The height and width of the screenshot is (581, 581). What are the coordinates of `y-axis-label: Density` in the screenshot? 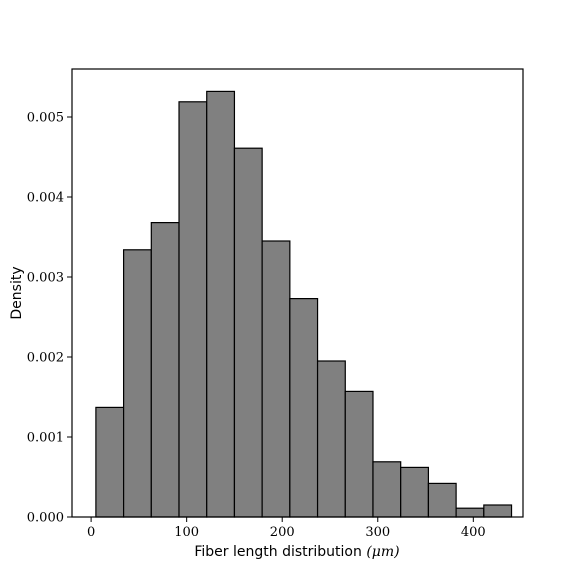 It's located at (17, 292).